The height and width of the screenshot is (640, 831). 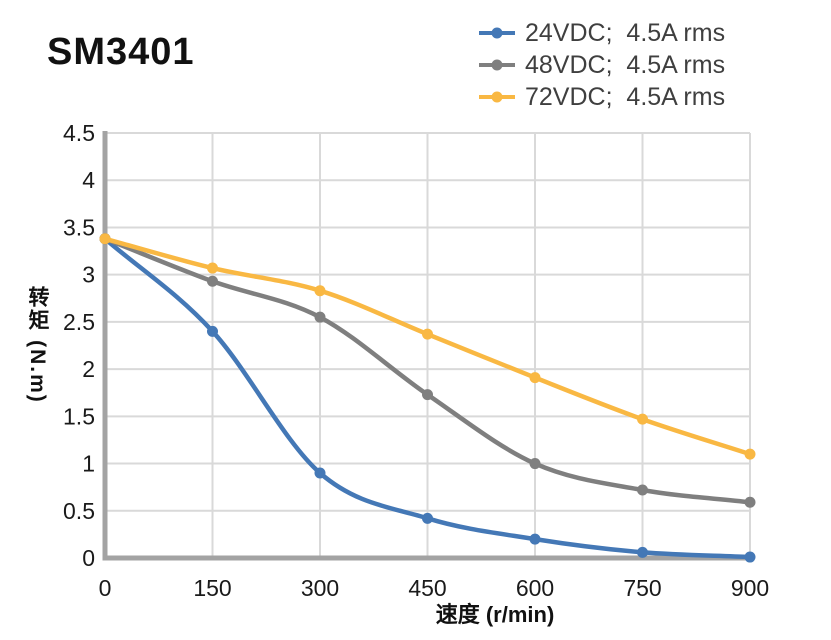 What do you see at coordinates (212, 588) in the screenshot?
I see `x-tick-label: 150` at bounding box center [212, 588].